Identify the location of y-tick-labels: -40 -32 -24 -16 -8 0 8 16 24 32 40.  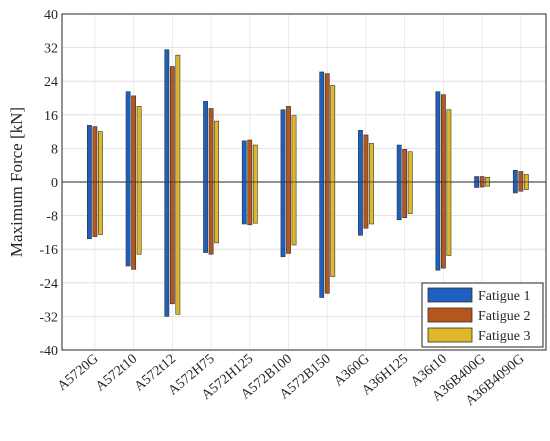
(48, 183).